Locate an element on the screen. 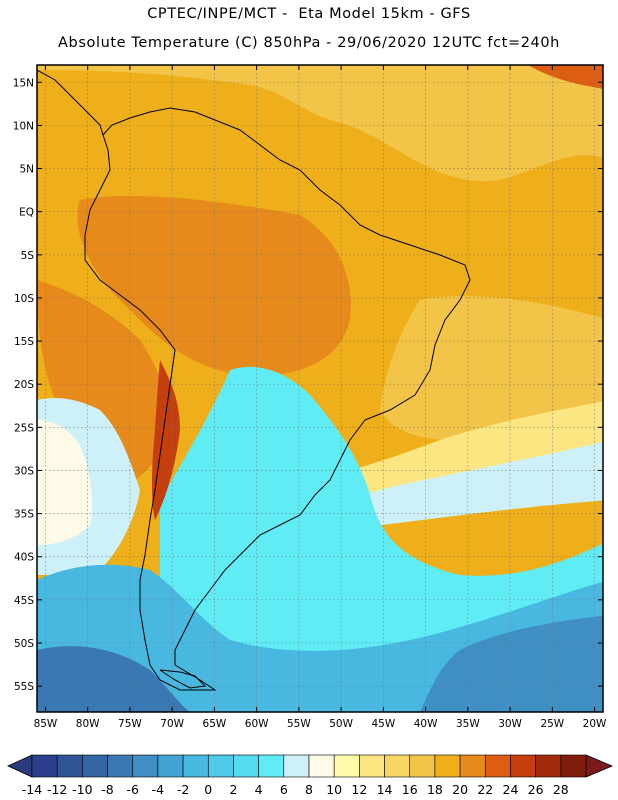 The image size is (618, 800). southwest-cold-pool is located at coordinates (113, 679).